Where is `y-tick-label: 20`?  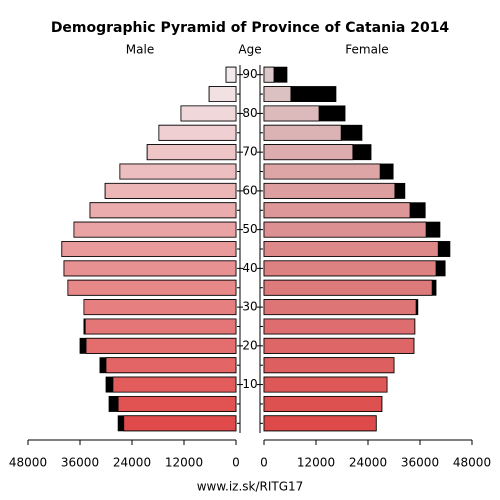 y-tick-label: 20 is located at coordinates (249, 345).